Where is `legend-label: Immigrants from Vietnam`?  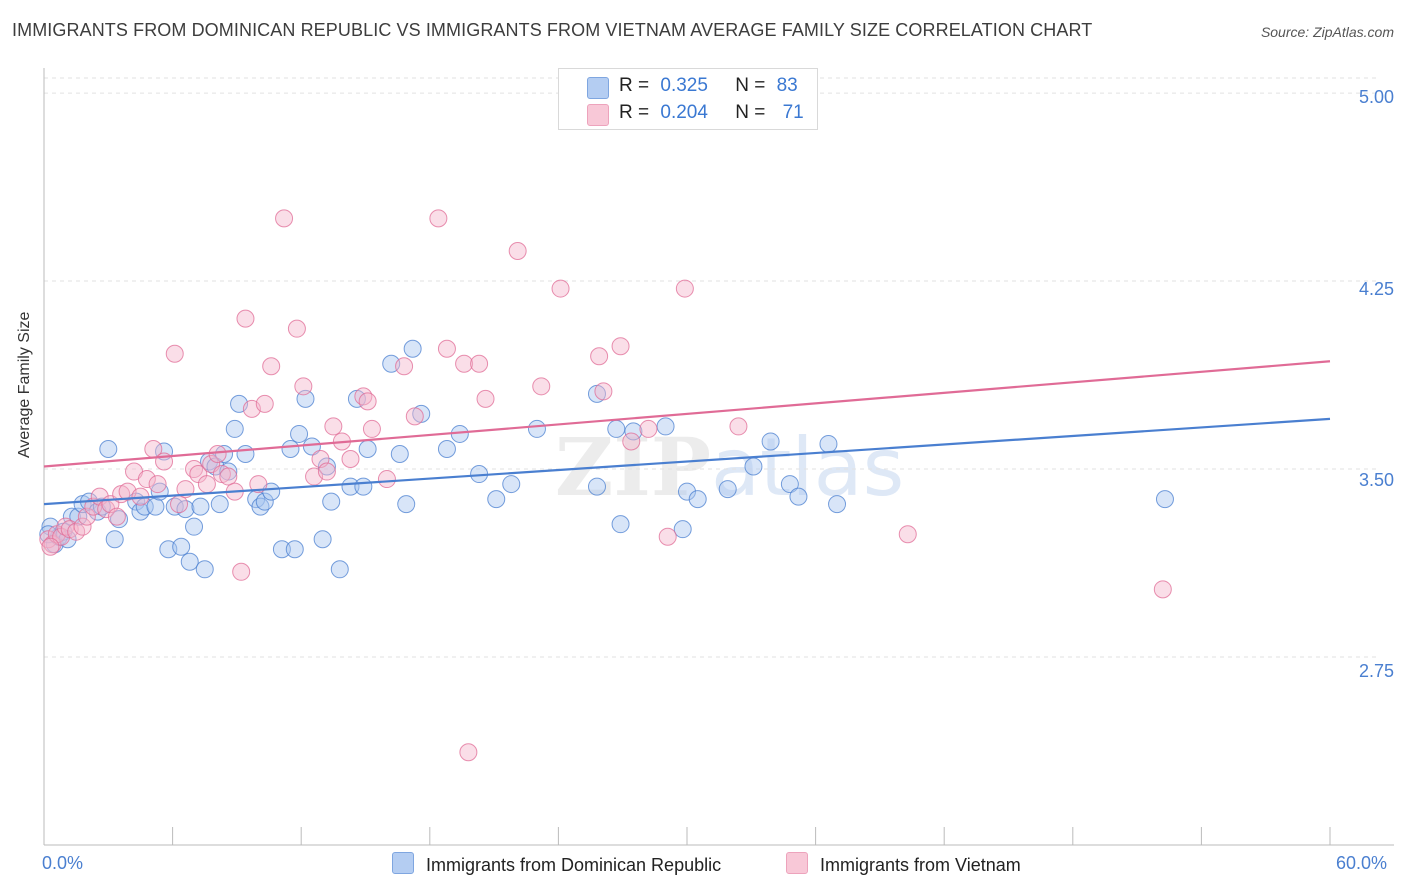
legend-label: Immigrants from Vietnam is located at coordinates (920, 865).